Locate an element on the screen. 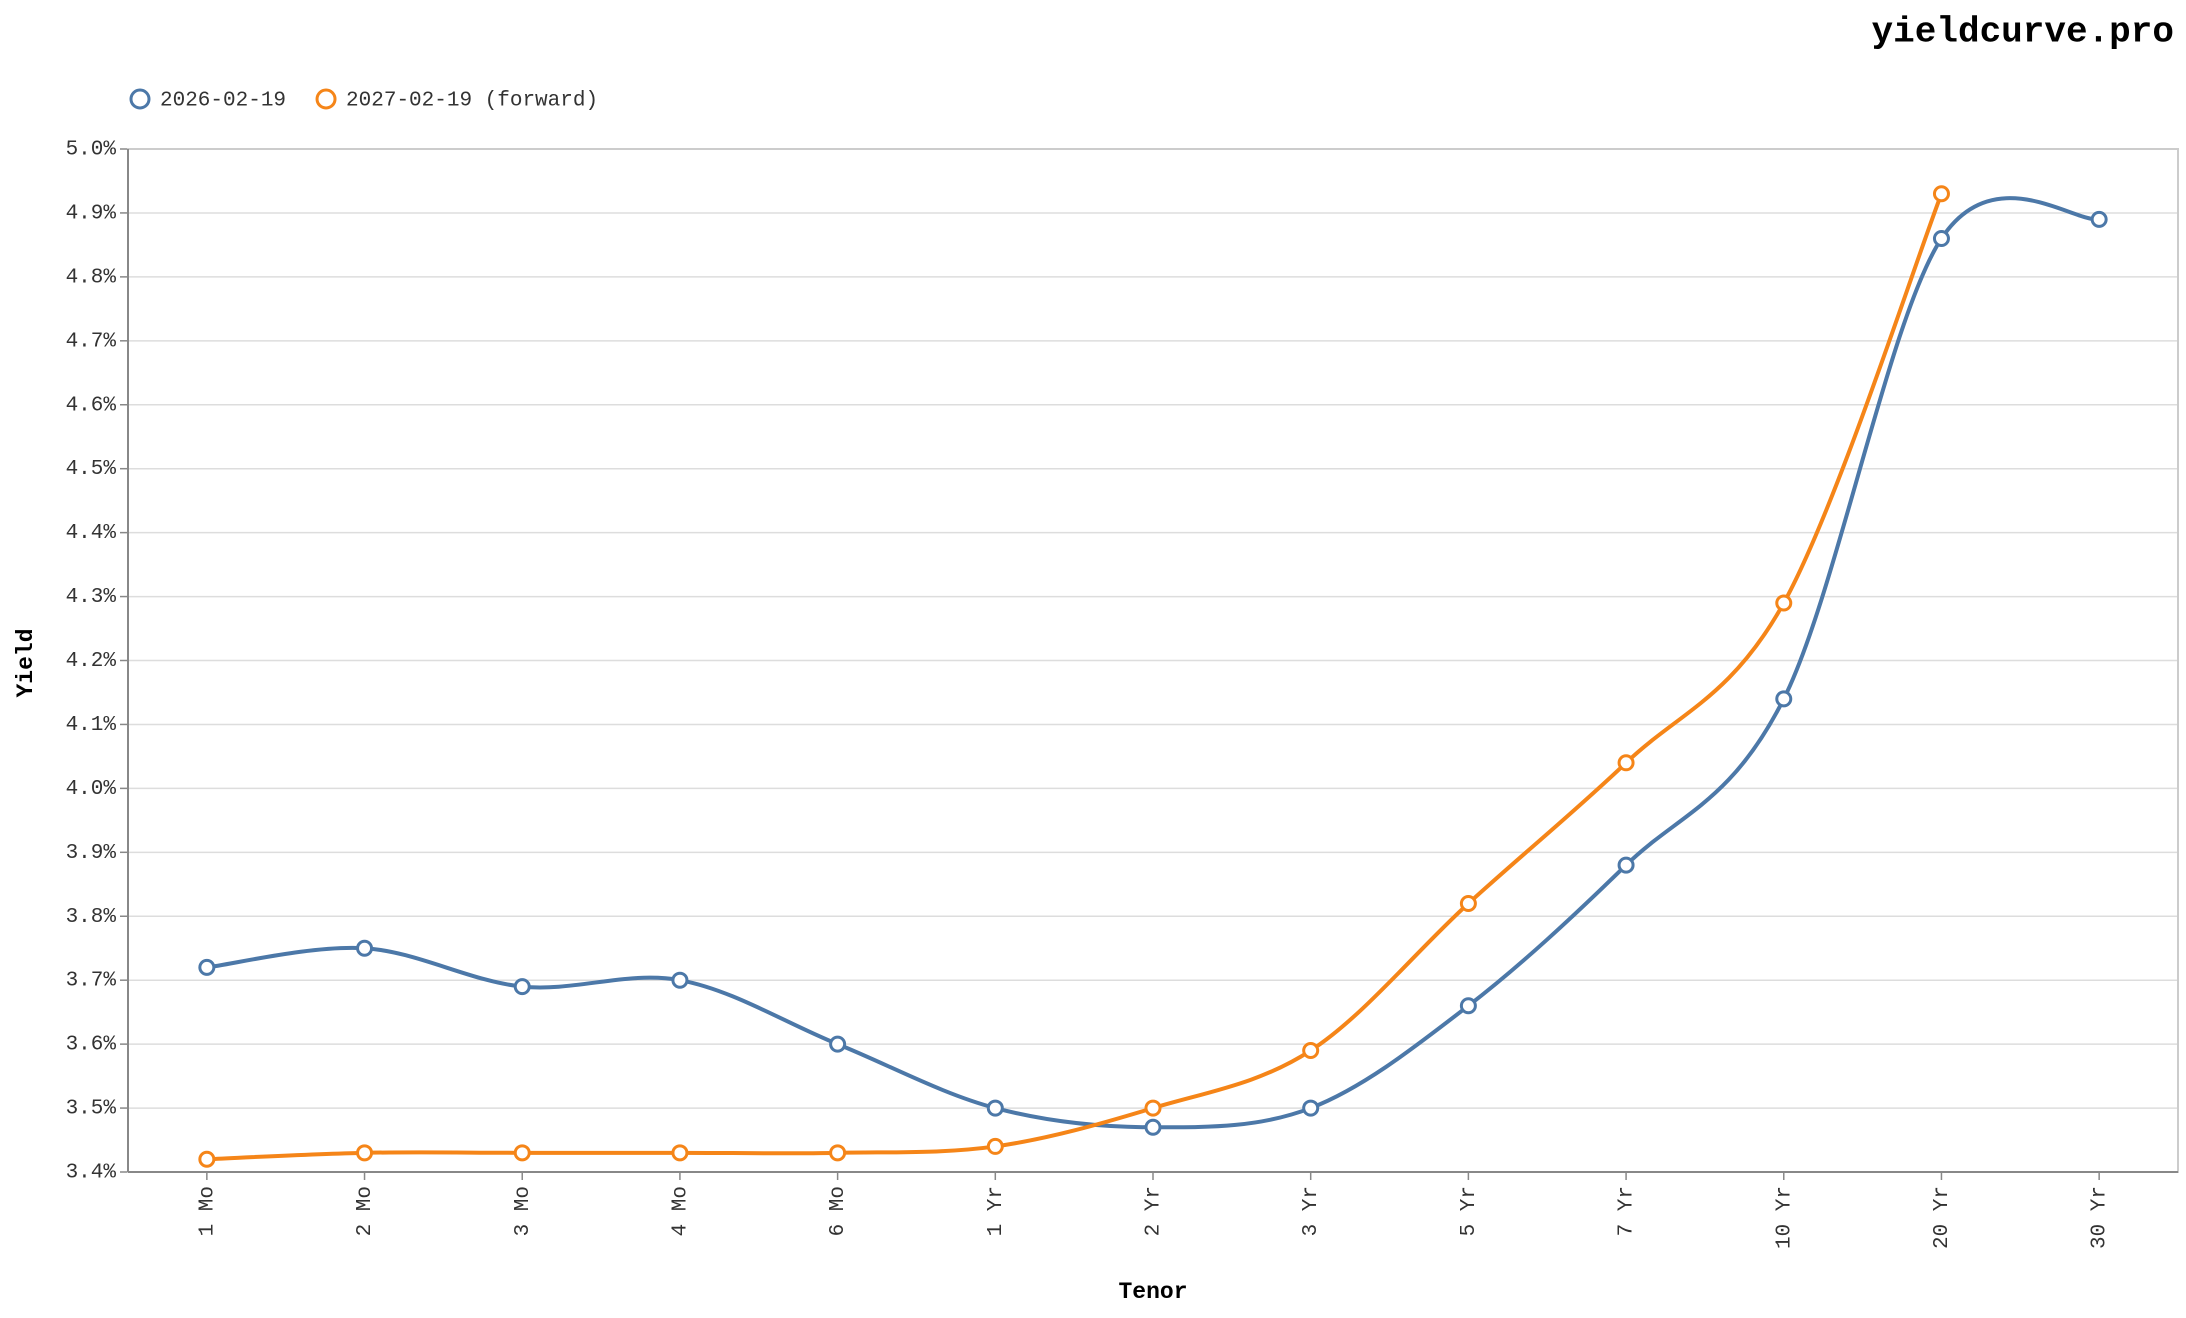 This screenshot has width=2186, height=1318. x-tick-label: 6 Mo is located at coordinates (838, 1211).